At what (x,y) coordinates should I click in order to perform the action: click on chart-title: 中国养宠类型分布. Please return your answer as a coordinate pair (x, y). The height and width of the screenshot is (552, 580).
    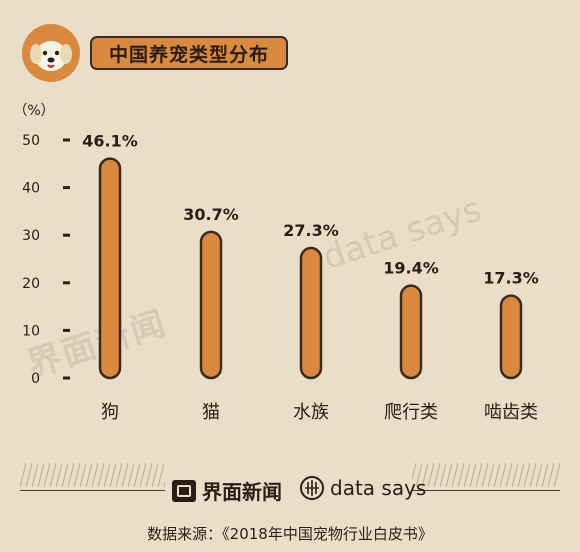
    Looking at the image, I should click on (189, 53).